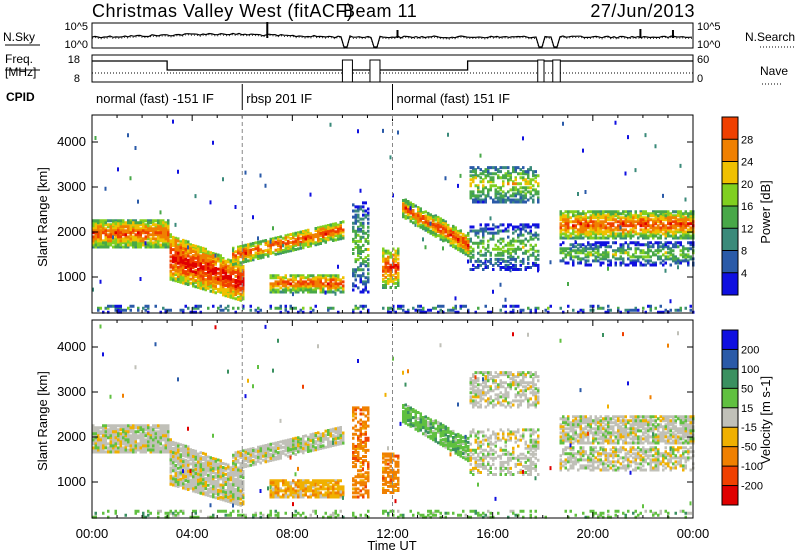 This screenshot has width=800, height=554. What do you see at coordinates (76, 45) in the screenshot?
I see `noise-left-tick-bottom: 10^0` at bounding box center [76, 45].